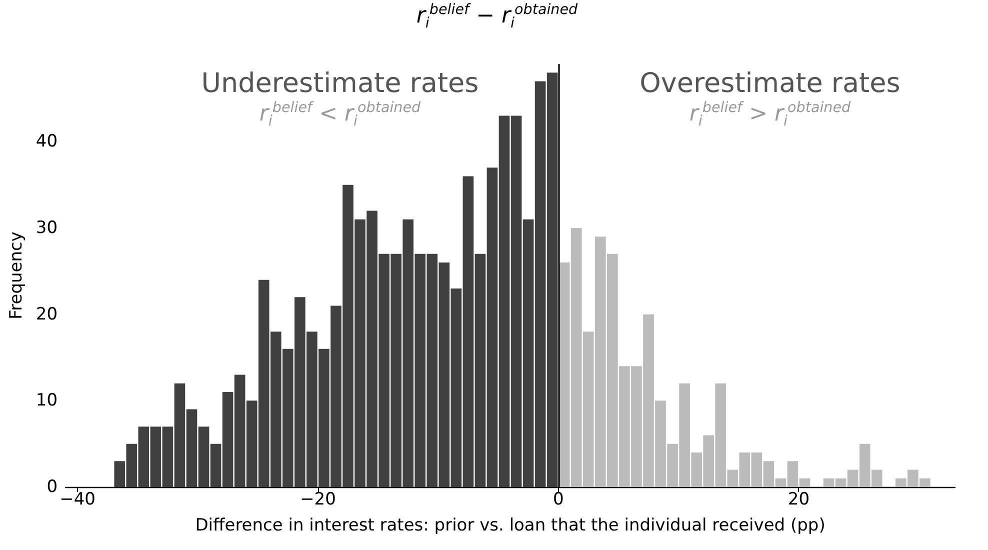 This screenshot has height=550, width=988. Describe the element at coordinates (47, 142) in the screenshot. I see `y-tick-label: 40` at that location.